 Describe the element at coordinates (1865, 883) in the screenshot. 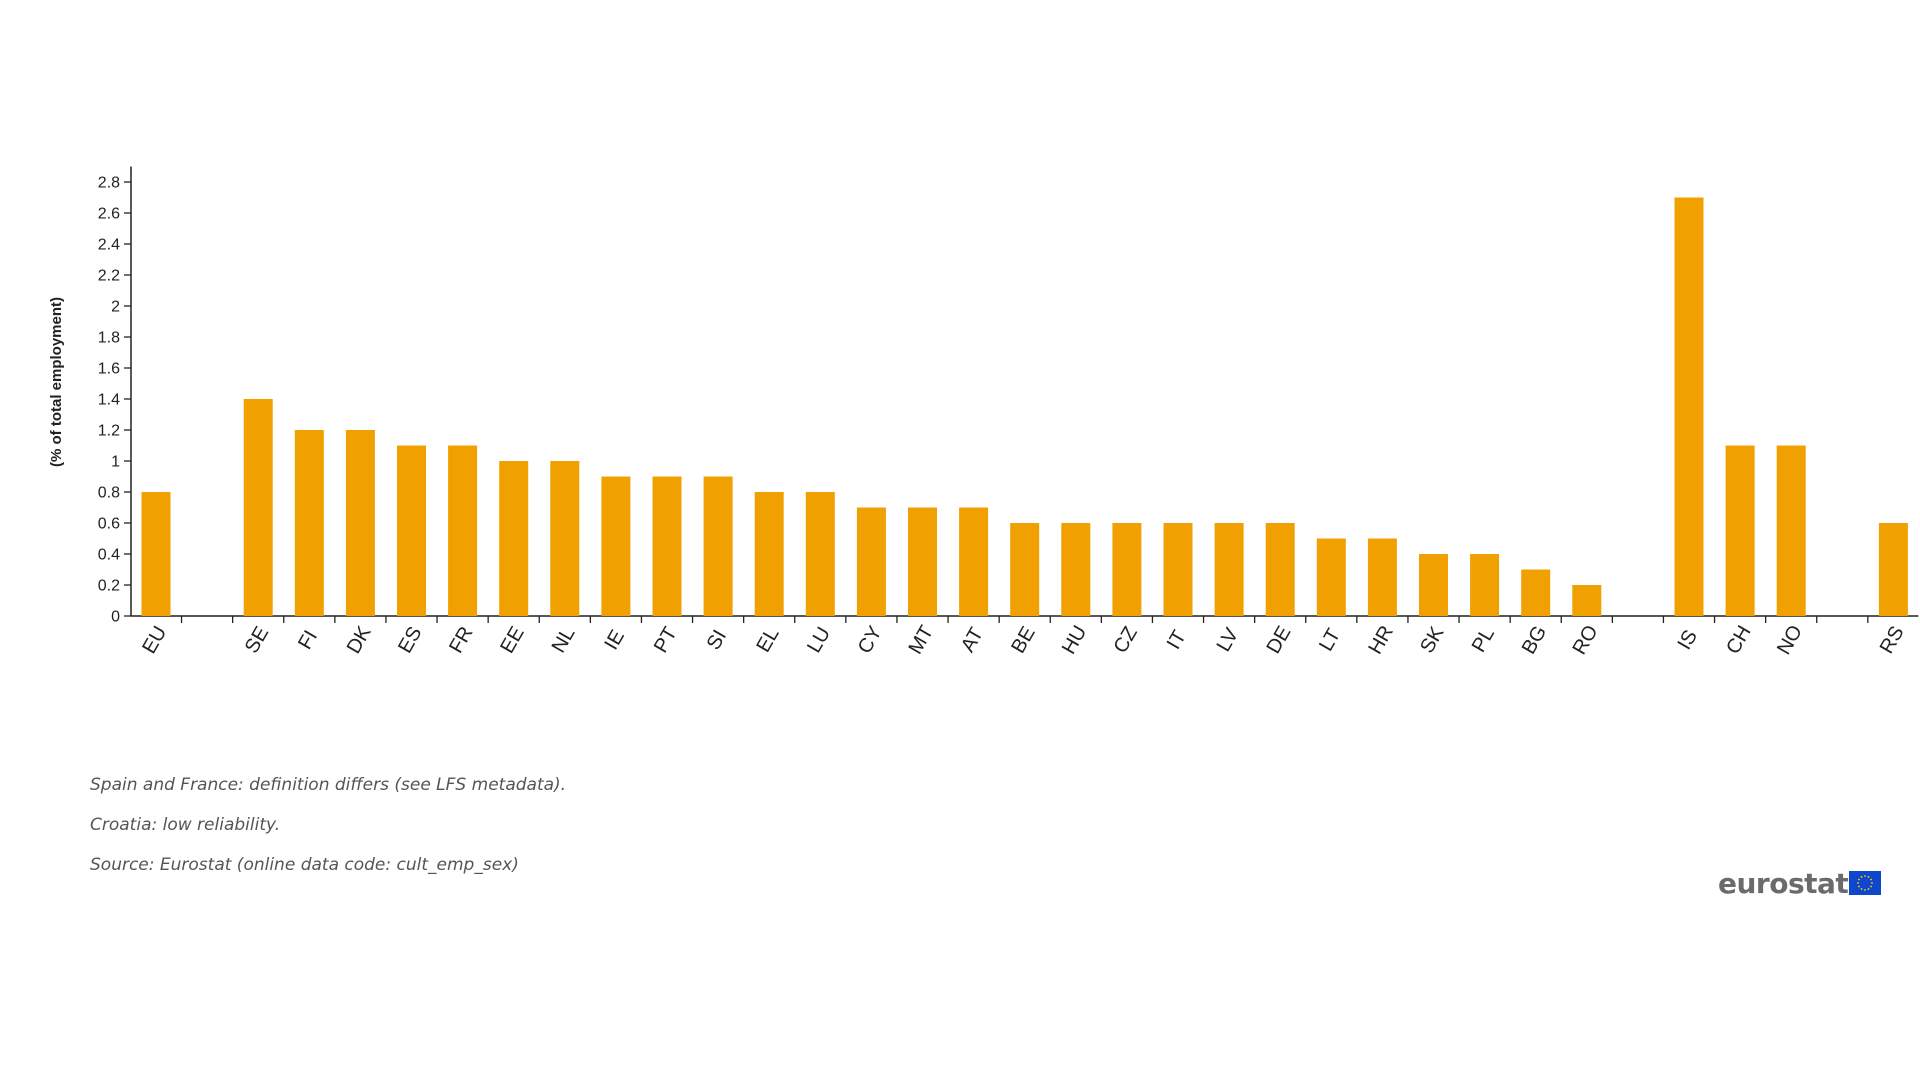

I see `eu-flag-icon` at that location.